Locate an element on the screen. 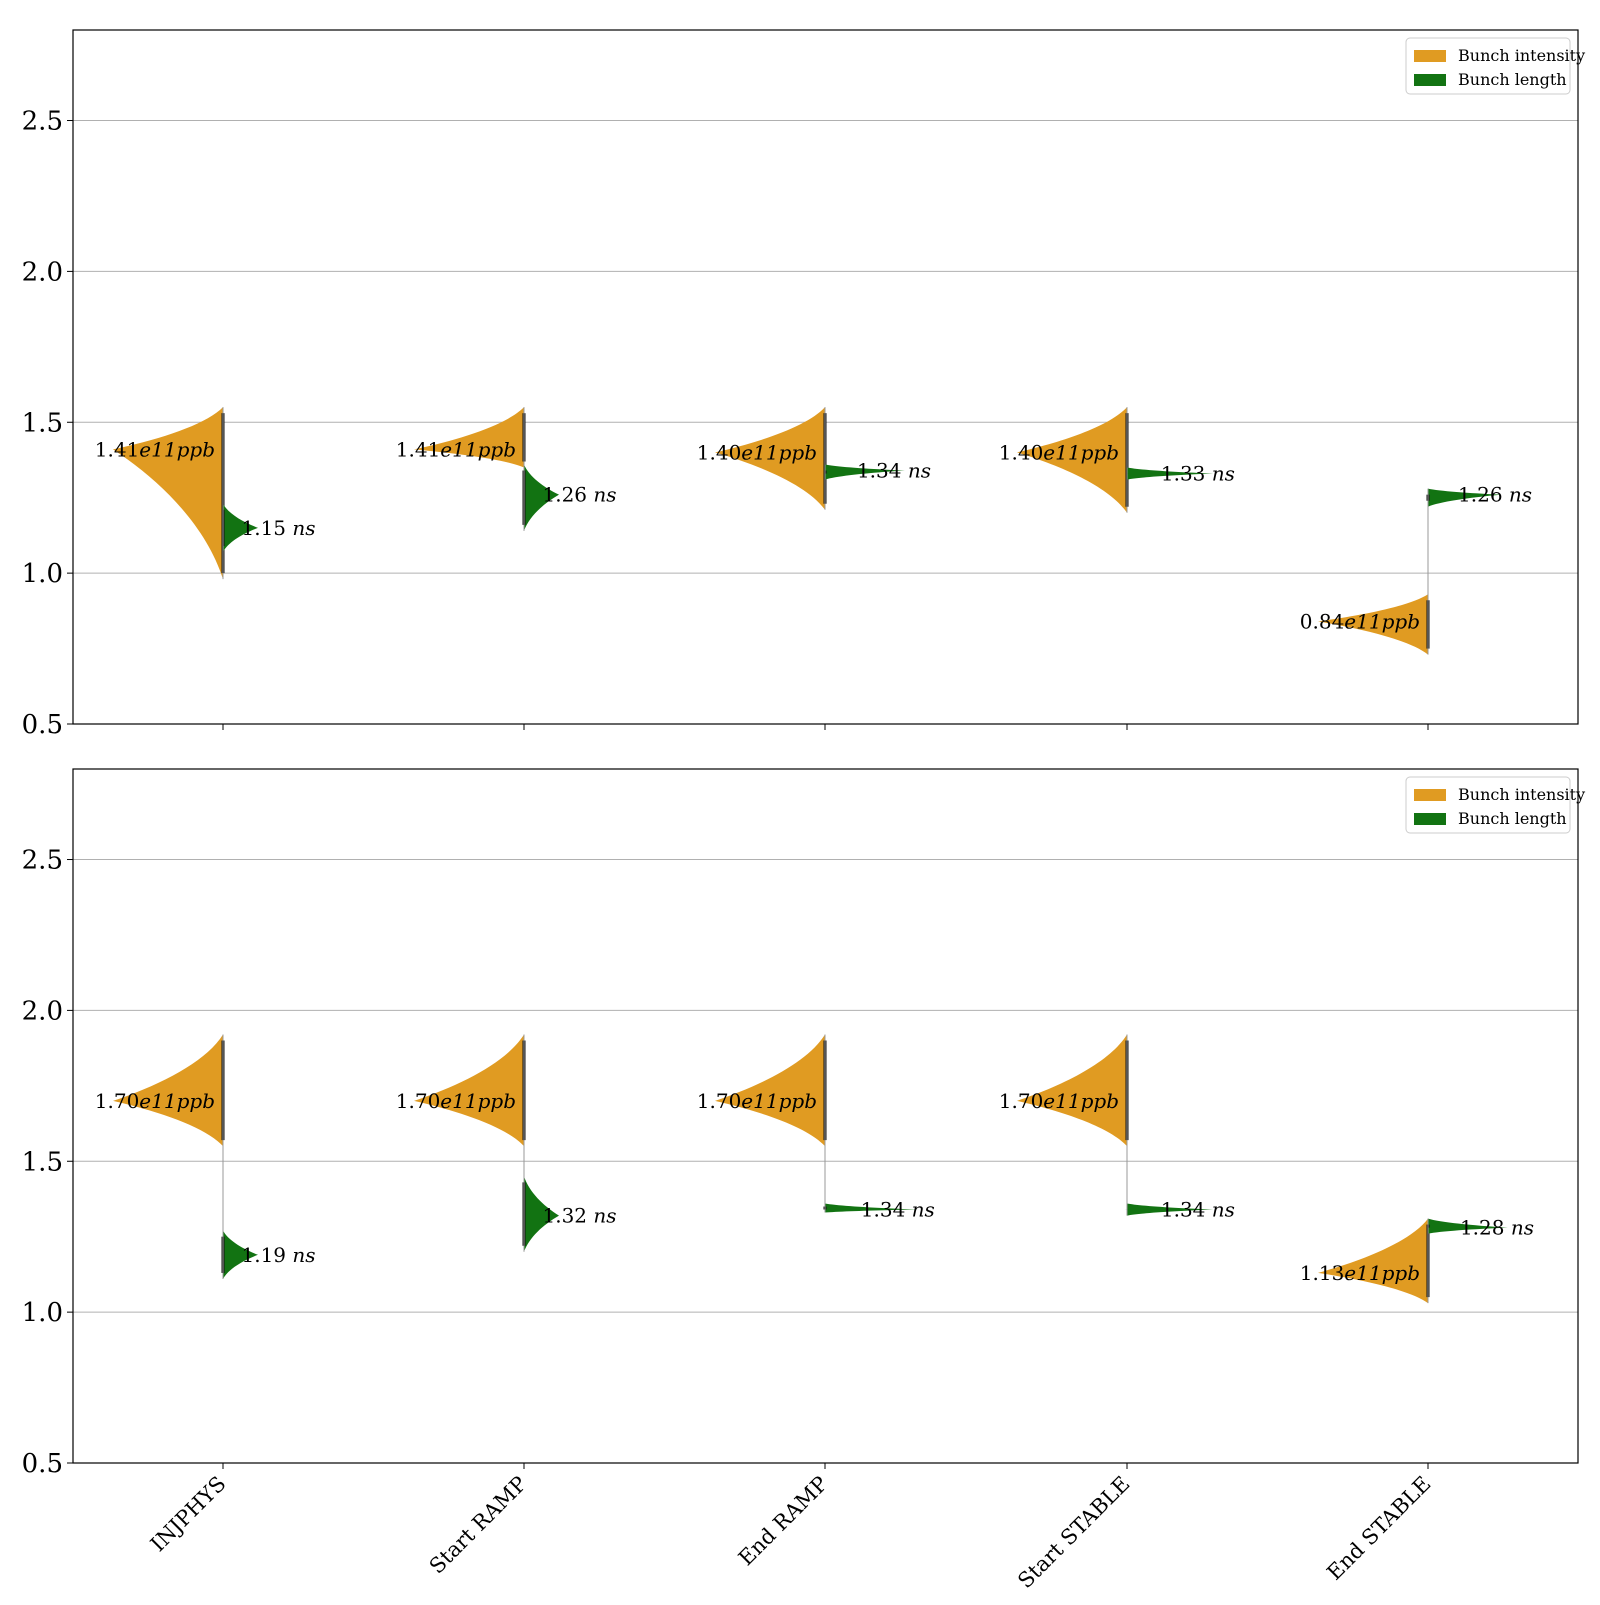  violin-value-label: 1.32 ns is located at coordinates (580, 1216).